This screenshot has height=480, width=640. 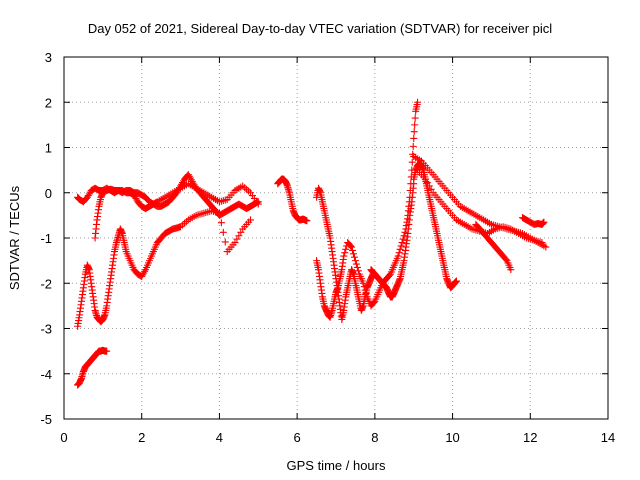 What do you see at coordinates (176, 211) in the screenshot?
I see `series-track-d` at bounding box center [176, 211].